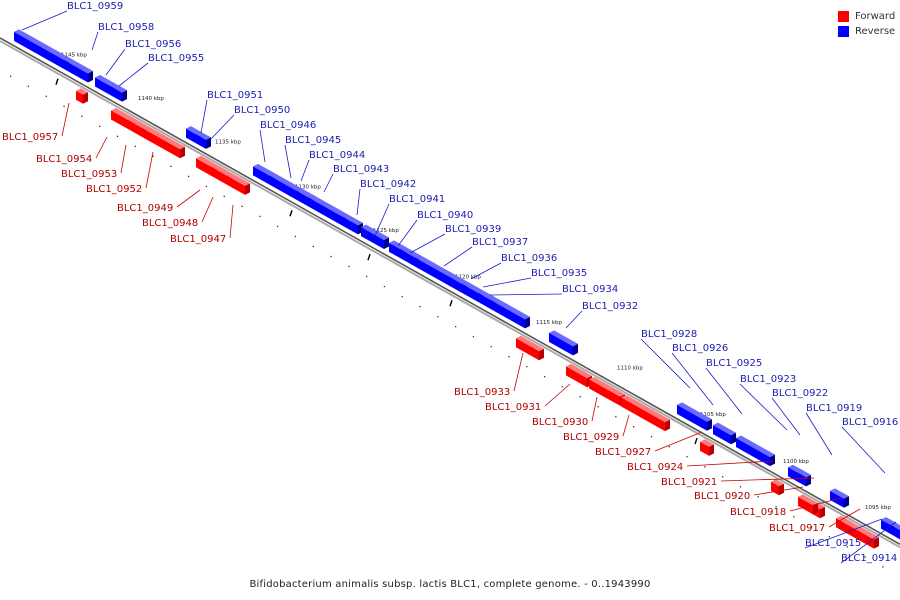 The width and height of the screenshot is (900, 600). I want to click on gene-label: BLC1_0932, so click(610, 306).